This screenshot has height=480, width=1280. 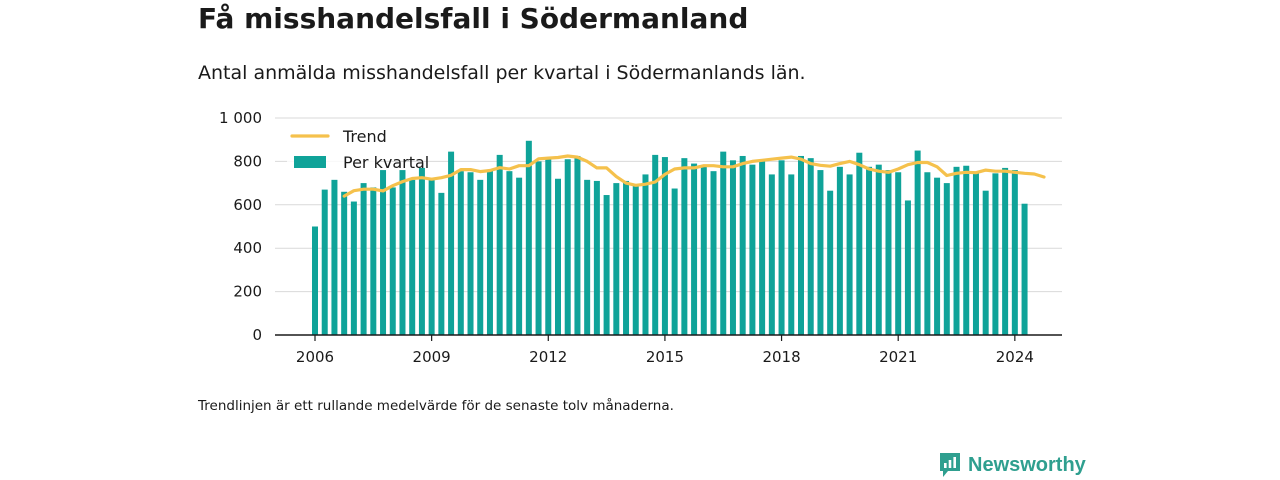 I want to click on trend-line-group, so click(x=694, y=176).